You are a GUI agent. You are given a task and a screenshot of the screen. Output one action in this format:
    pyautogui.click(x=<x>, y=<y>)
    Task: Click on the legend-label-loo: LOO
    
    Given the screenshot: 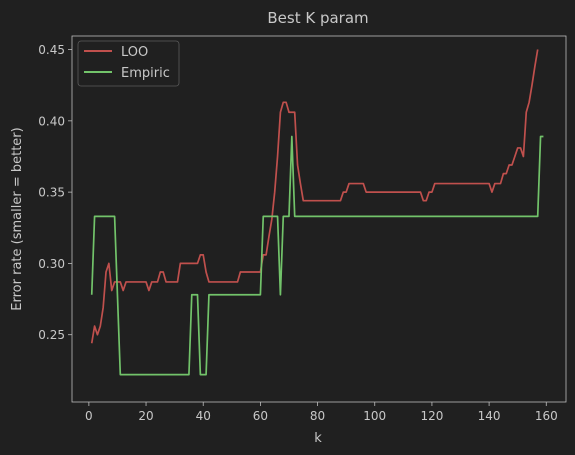 What is the action you would take?
    pyautogui.click(x=134, y=52)
    